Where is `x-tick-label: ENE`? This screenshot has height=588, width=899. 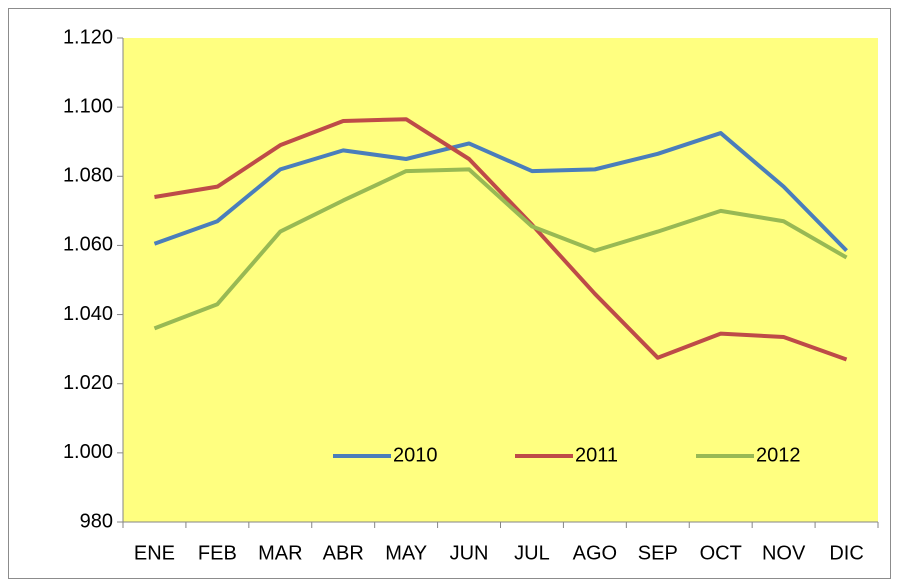
x-tick-label: ENE is located at coordinates (154, 553).